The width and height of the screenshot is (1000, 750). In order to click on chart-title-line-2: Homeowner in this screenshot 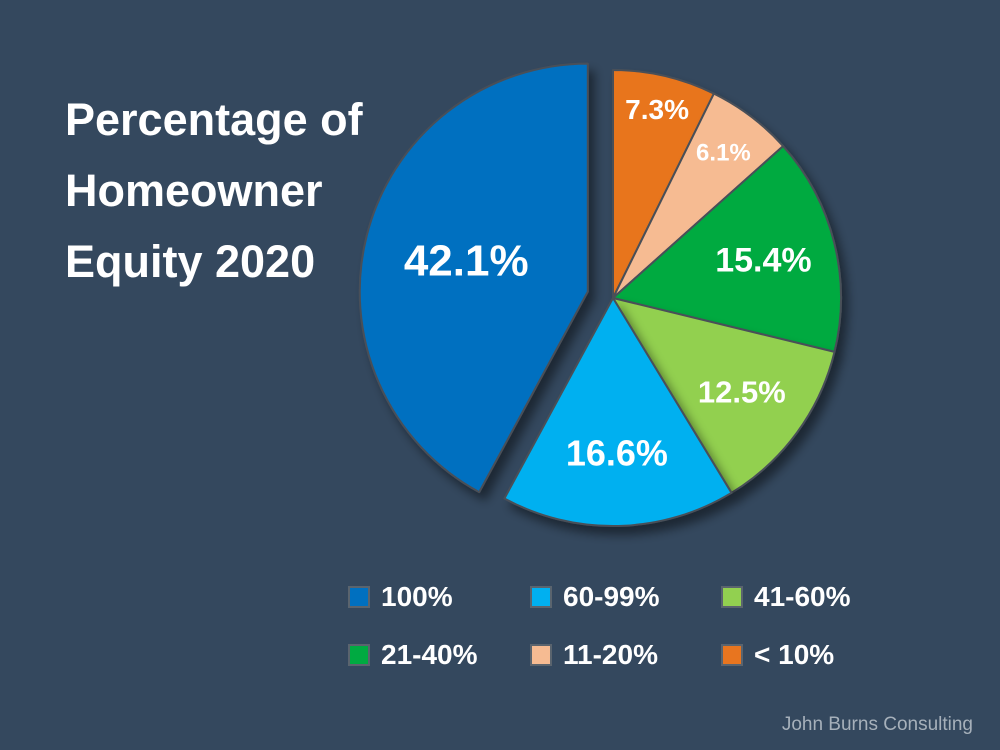, I will do `click(194, 190)`.